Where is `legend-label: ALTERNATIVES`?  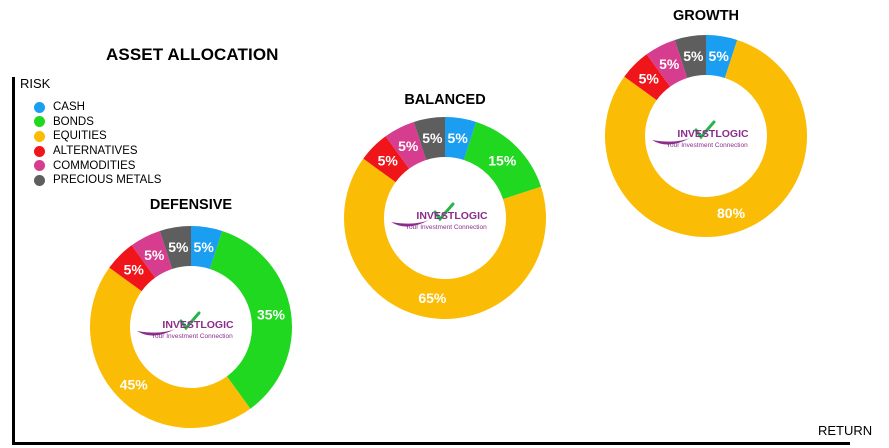 legend-label: ALTERNATIVES is located at coordinates (95, 151).